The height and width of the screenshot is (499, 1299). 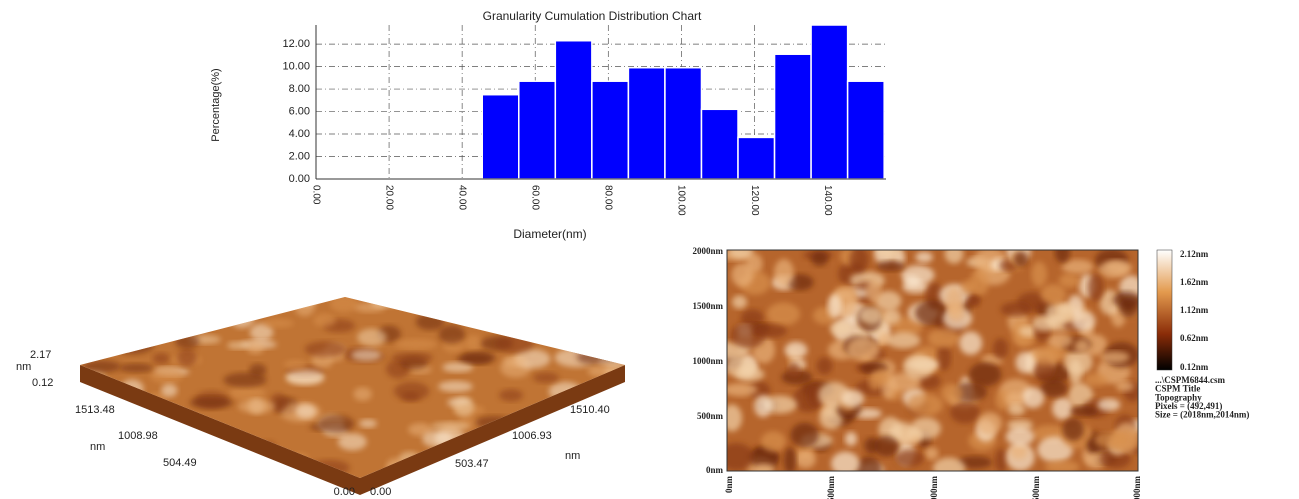 What do you see at coordinates (549, 234) in the screenshot?
I see `x-axis-label: Diameter(nm)` at bounding box center [549, 234].